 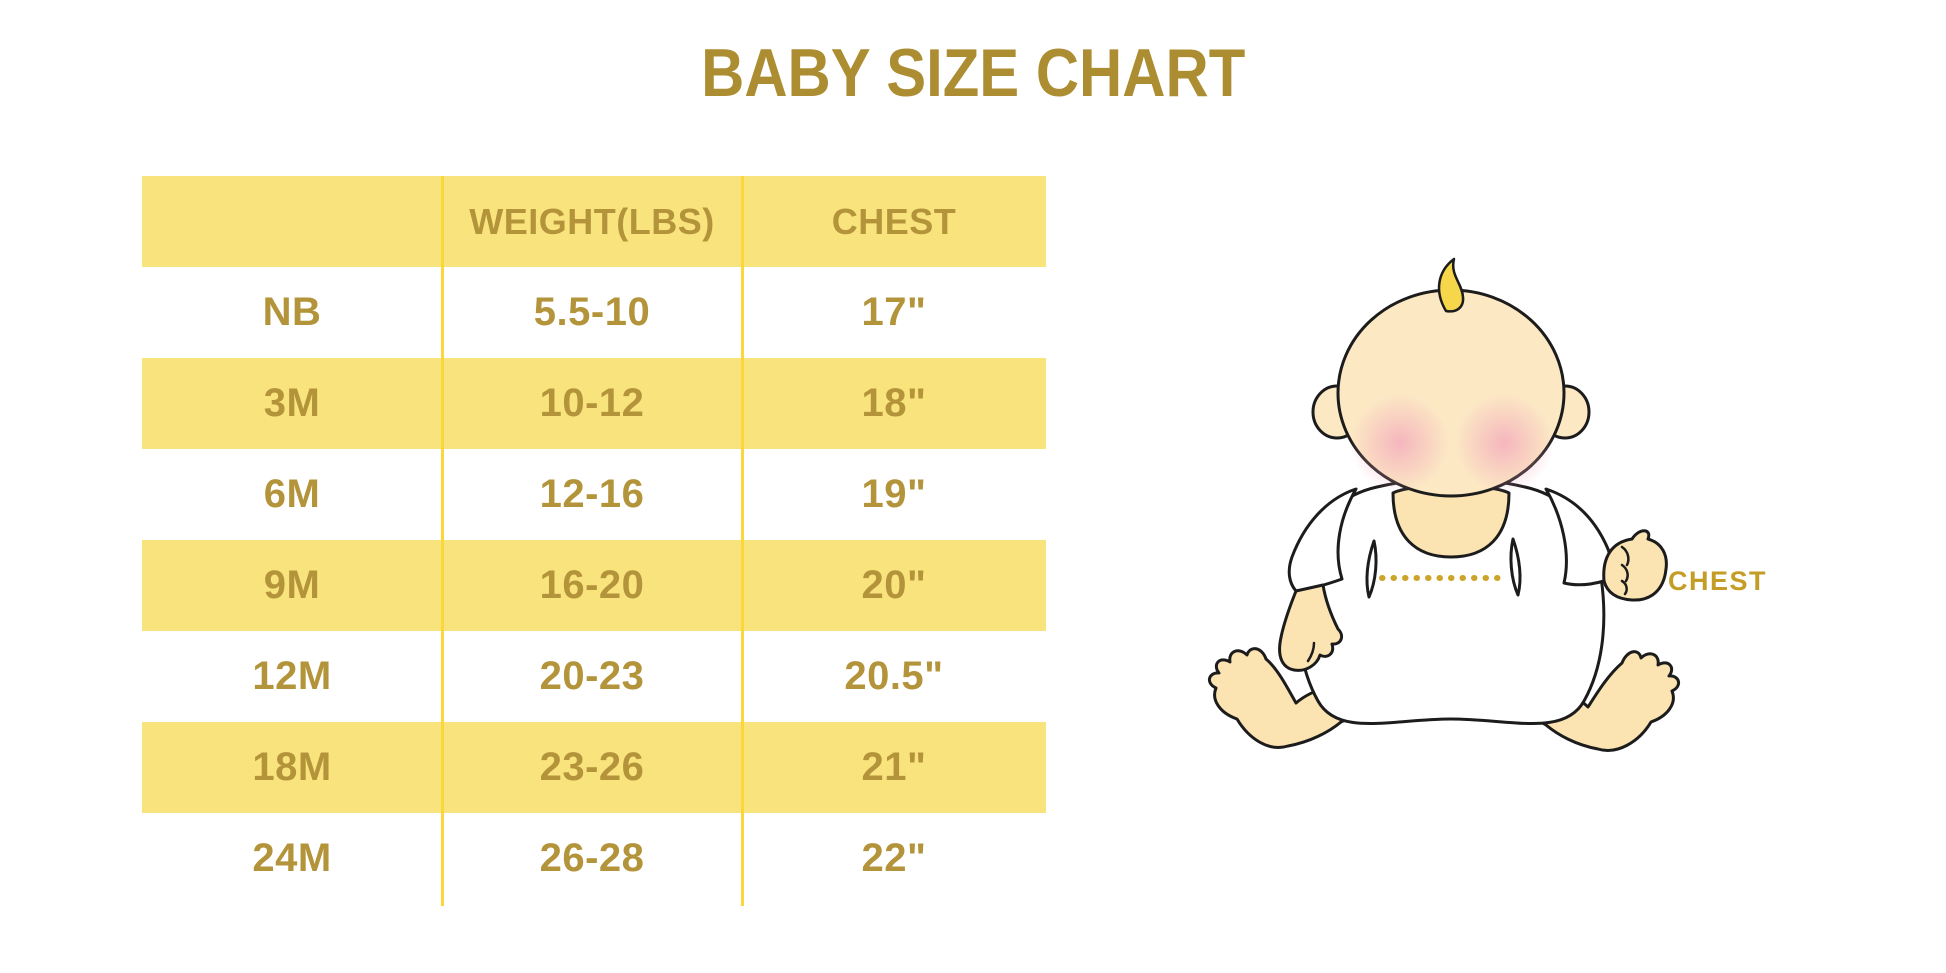 I want to click on table-row: 6M 12-16 19", so click(x=594, y=494).